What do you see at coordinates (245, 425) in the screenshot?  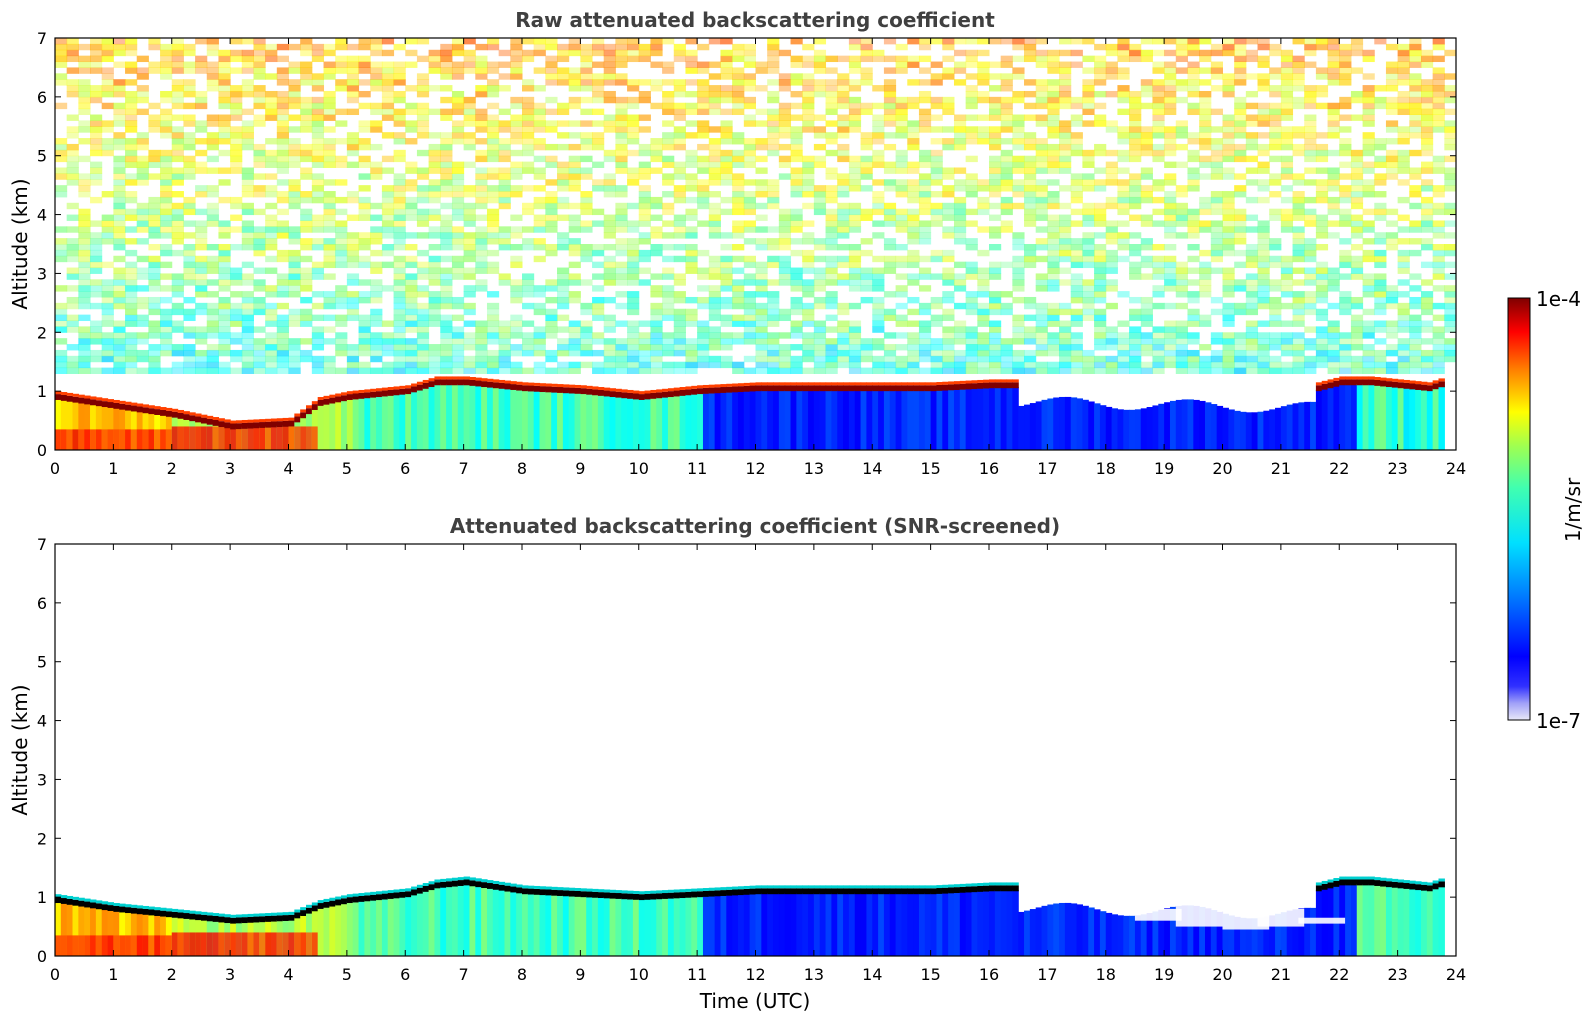 I see `cloud-layer-band` at bounding box center [245, 425].